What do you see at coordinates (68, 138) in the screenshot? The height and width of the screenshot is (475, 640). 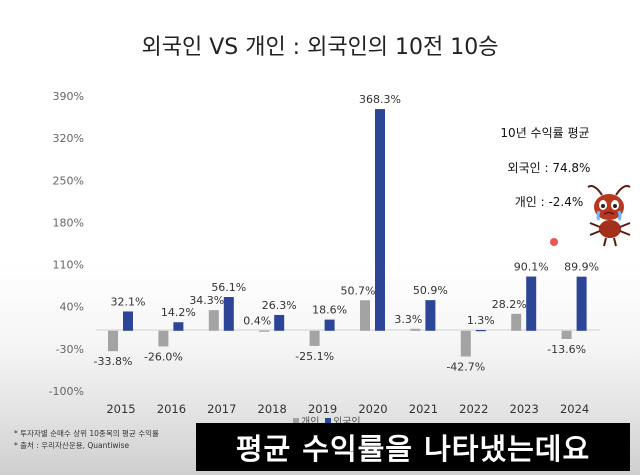 I see `y-tick-label: 320%` at bounding box center [68, 138].